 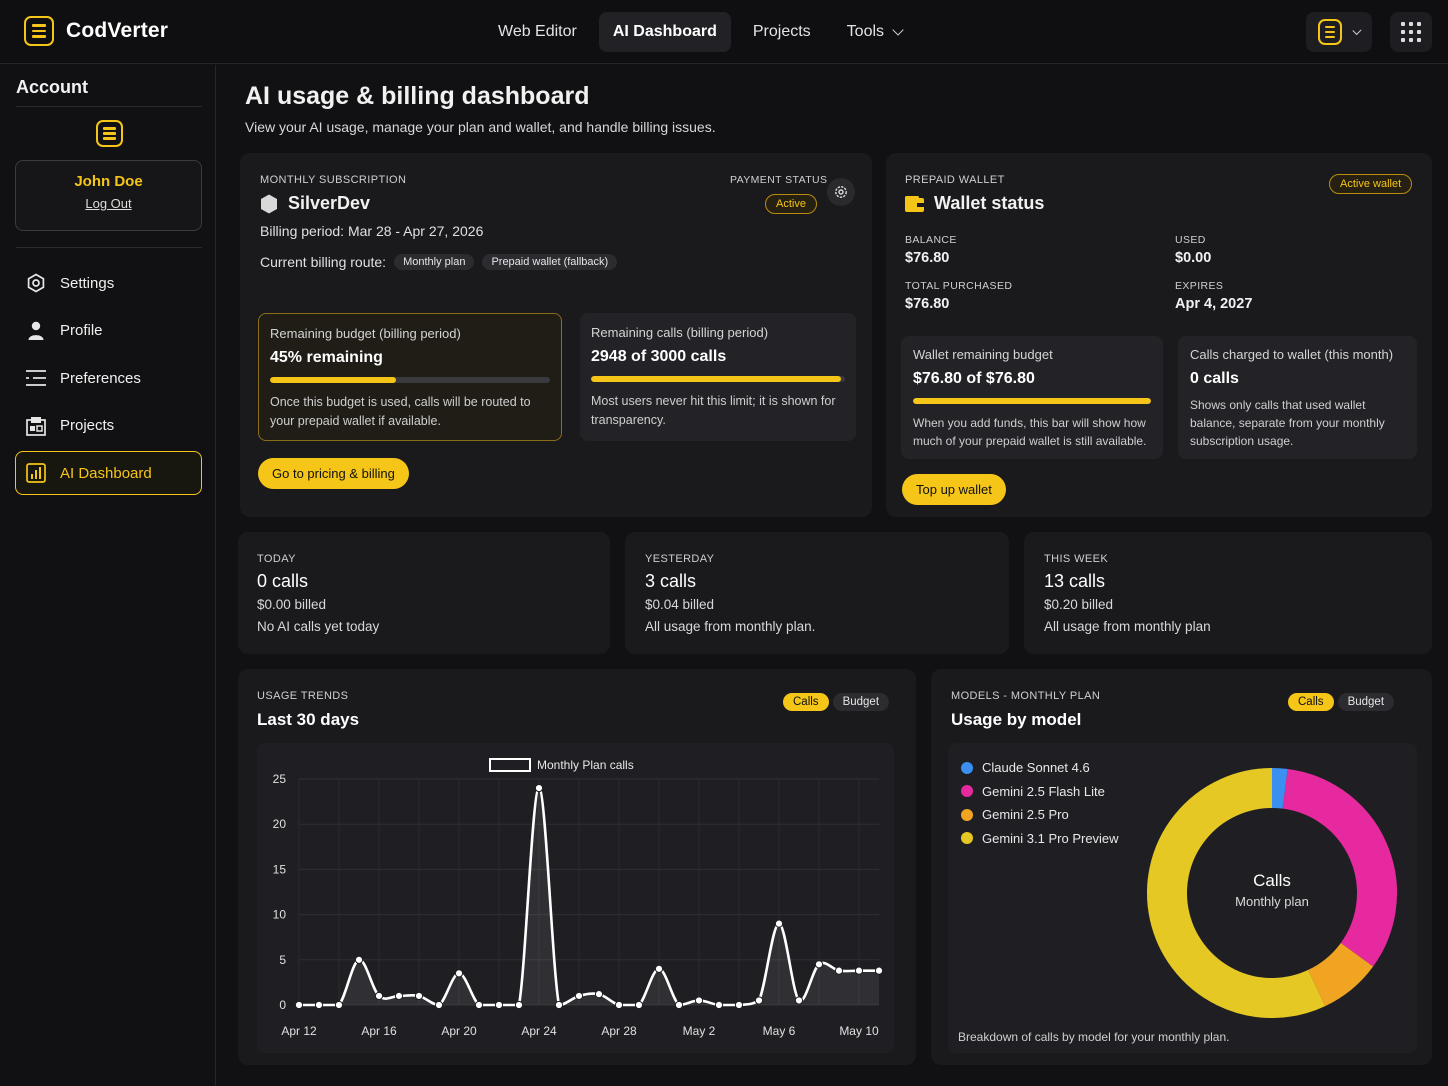 What do you see at coordinates (276, 559) in the screenshot?
I see `stat-label: TODAY` at bounding box center [276, 559].